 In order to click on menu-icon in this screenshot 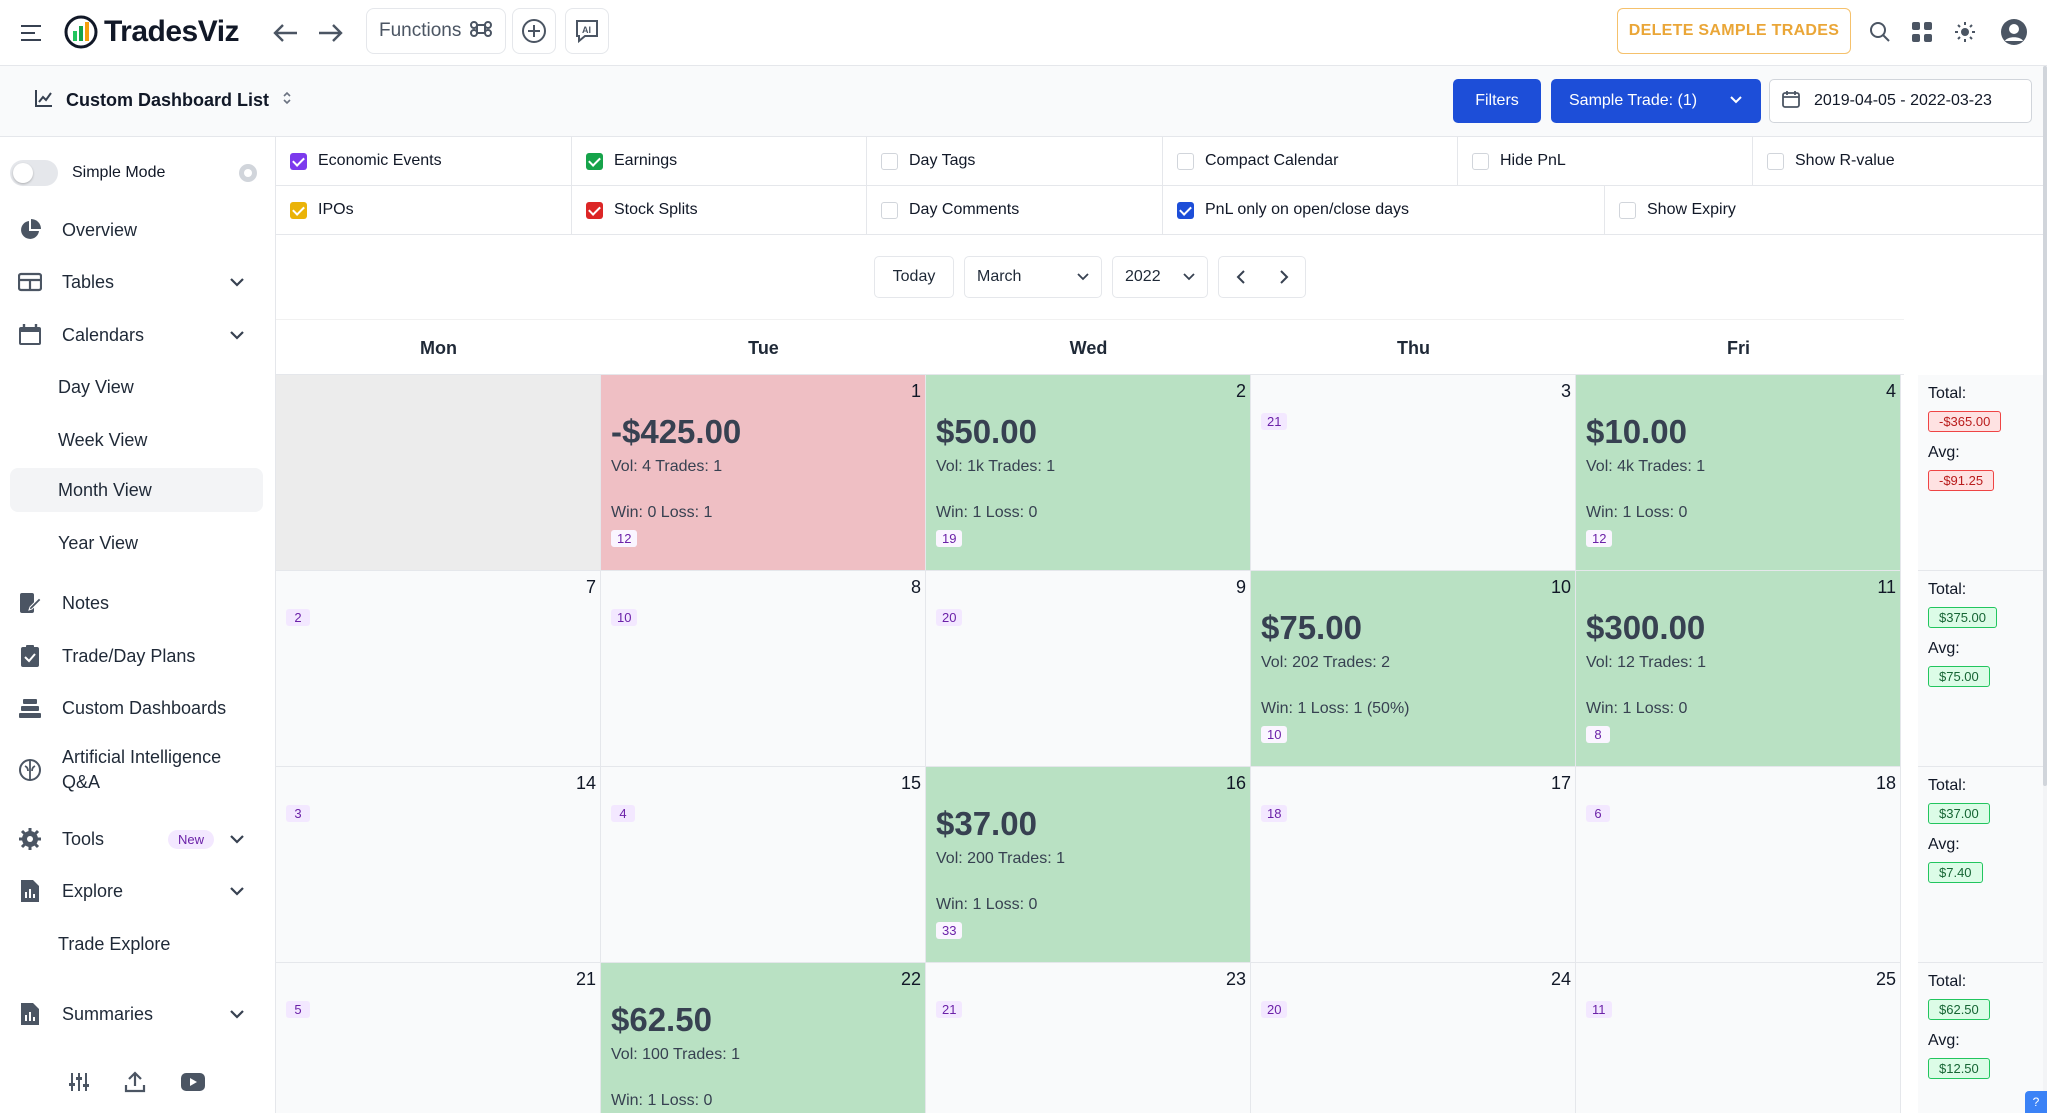, I will do `click(32, 33)`.